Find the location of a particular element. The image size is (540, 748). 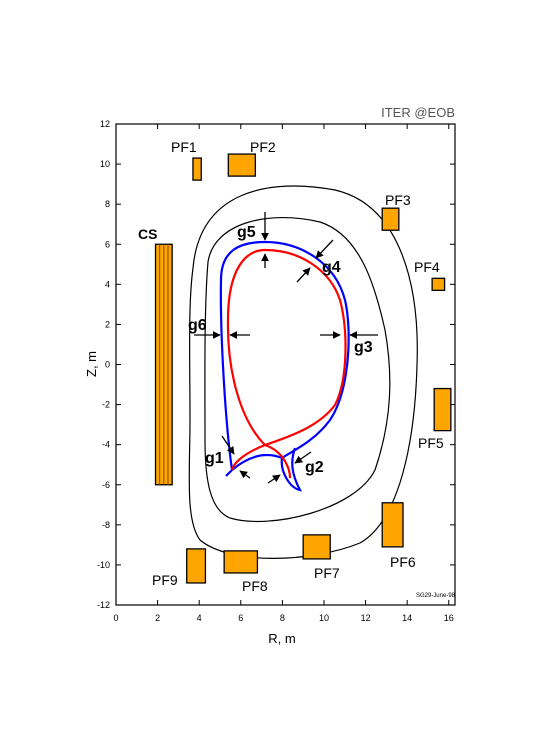

y-tick-label: 10 is located at coordinates (105, 164).